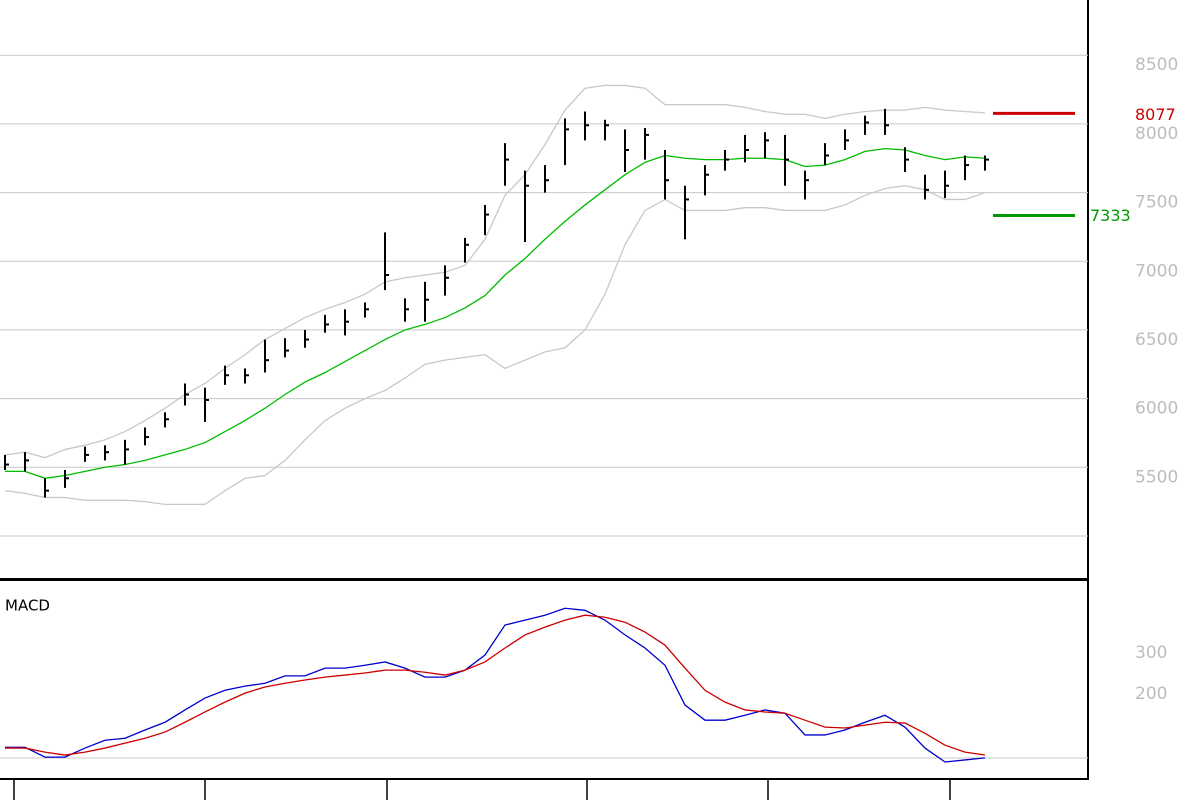 This screenshot has width=1200, height=800. Describe the element at coordinates (1156, 203) in the screenshot. I see `y-tick-label: 7500` at that location.